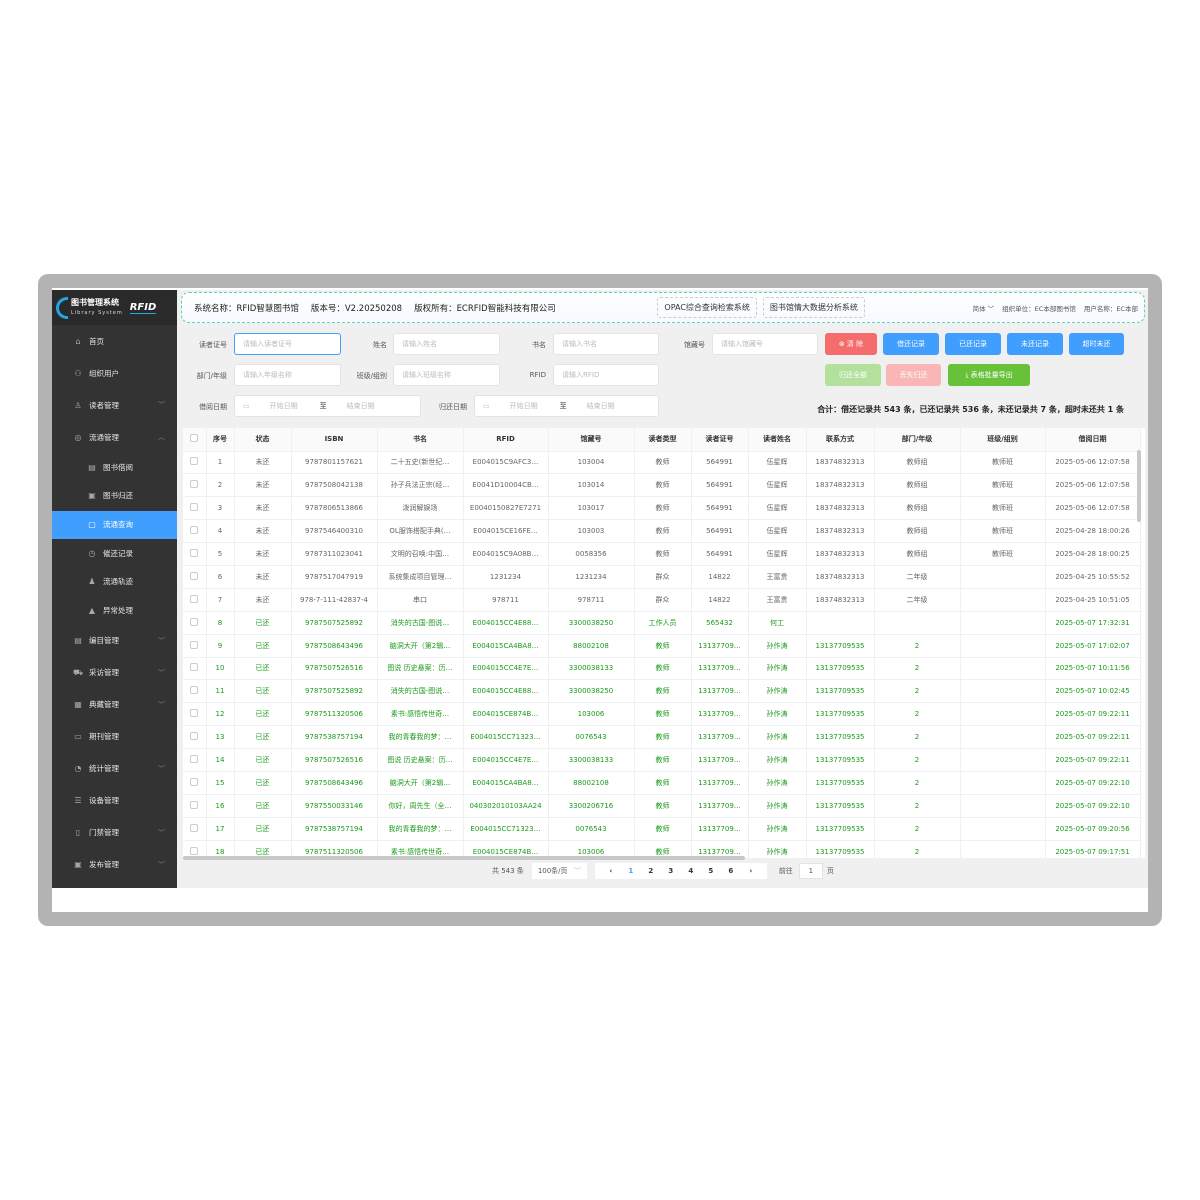 Image resolution: width=1200 pixels, height=1200 pixels. What do you see at coordinates (707, 307) in the screenshot?
I see `opac-button: OPAC综合查询检索系统` at bounding box center [707, 307].